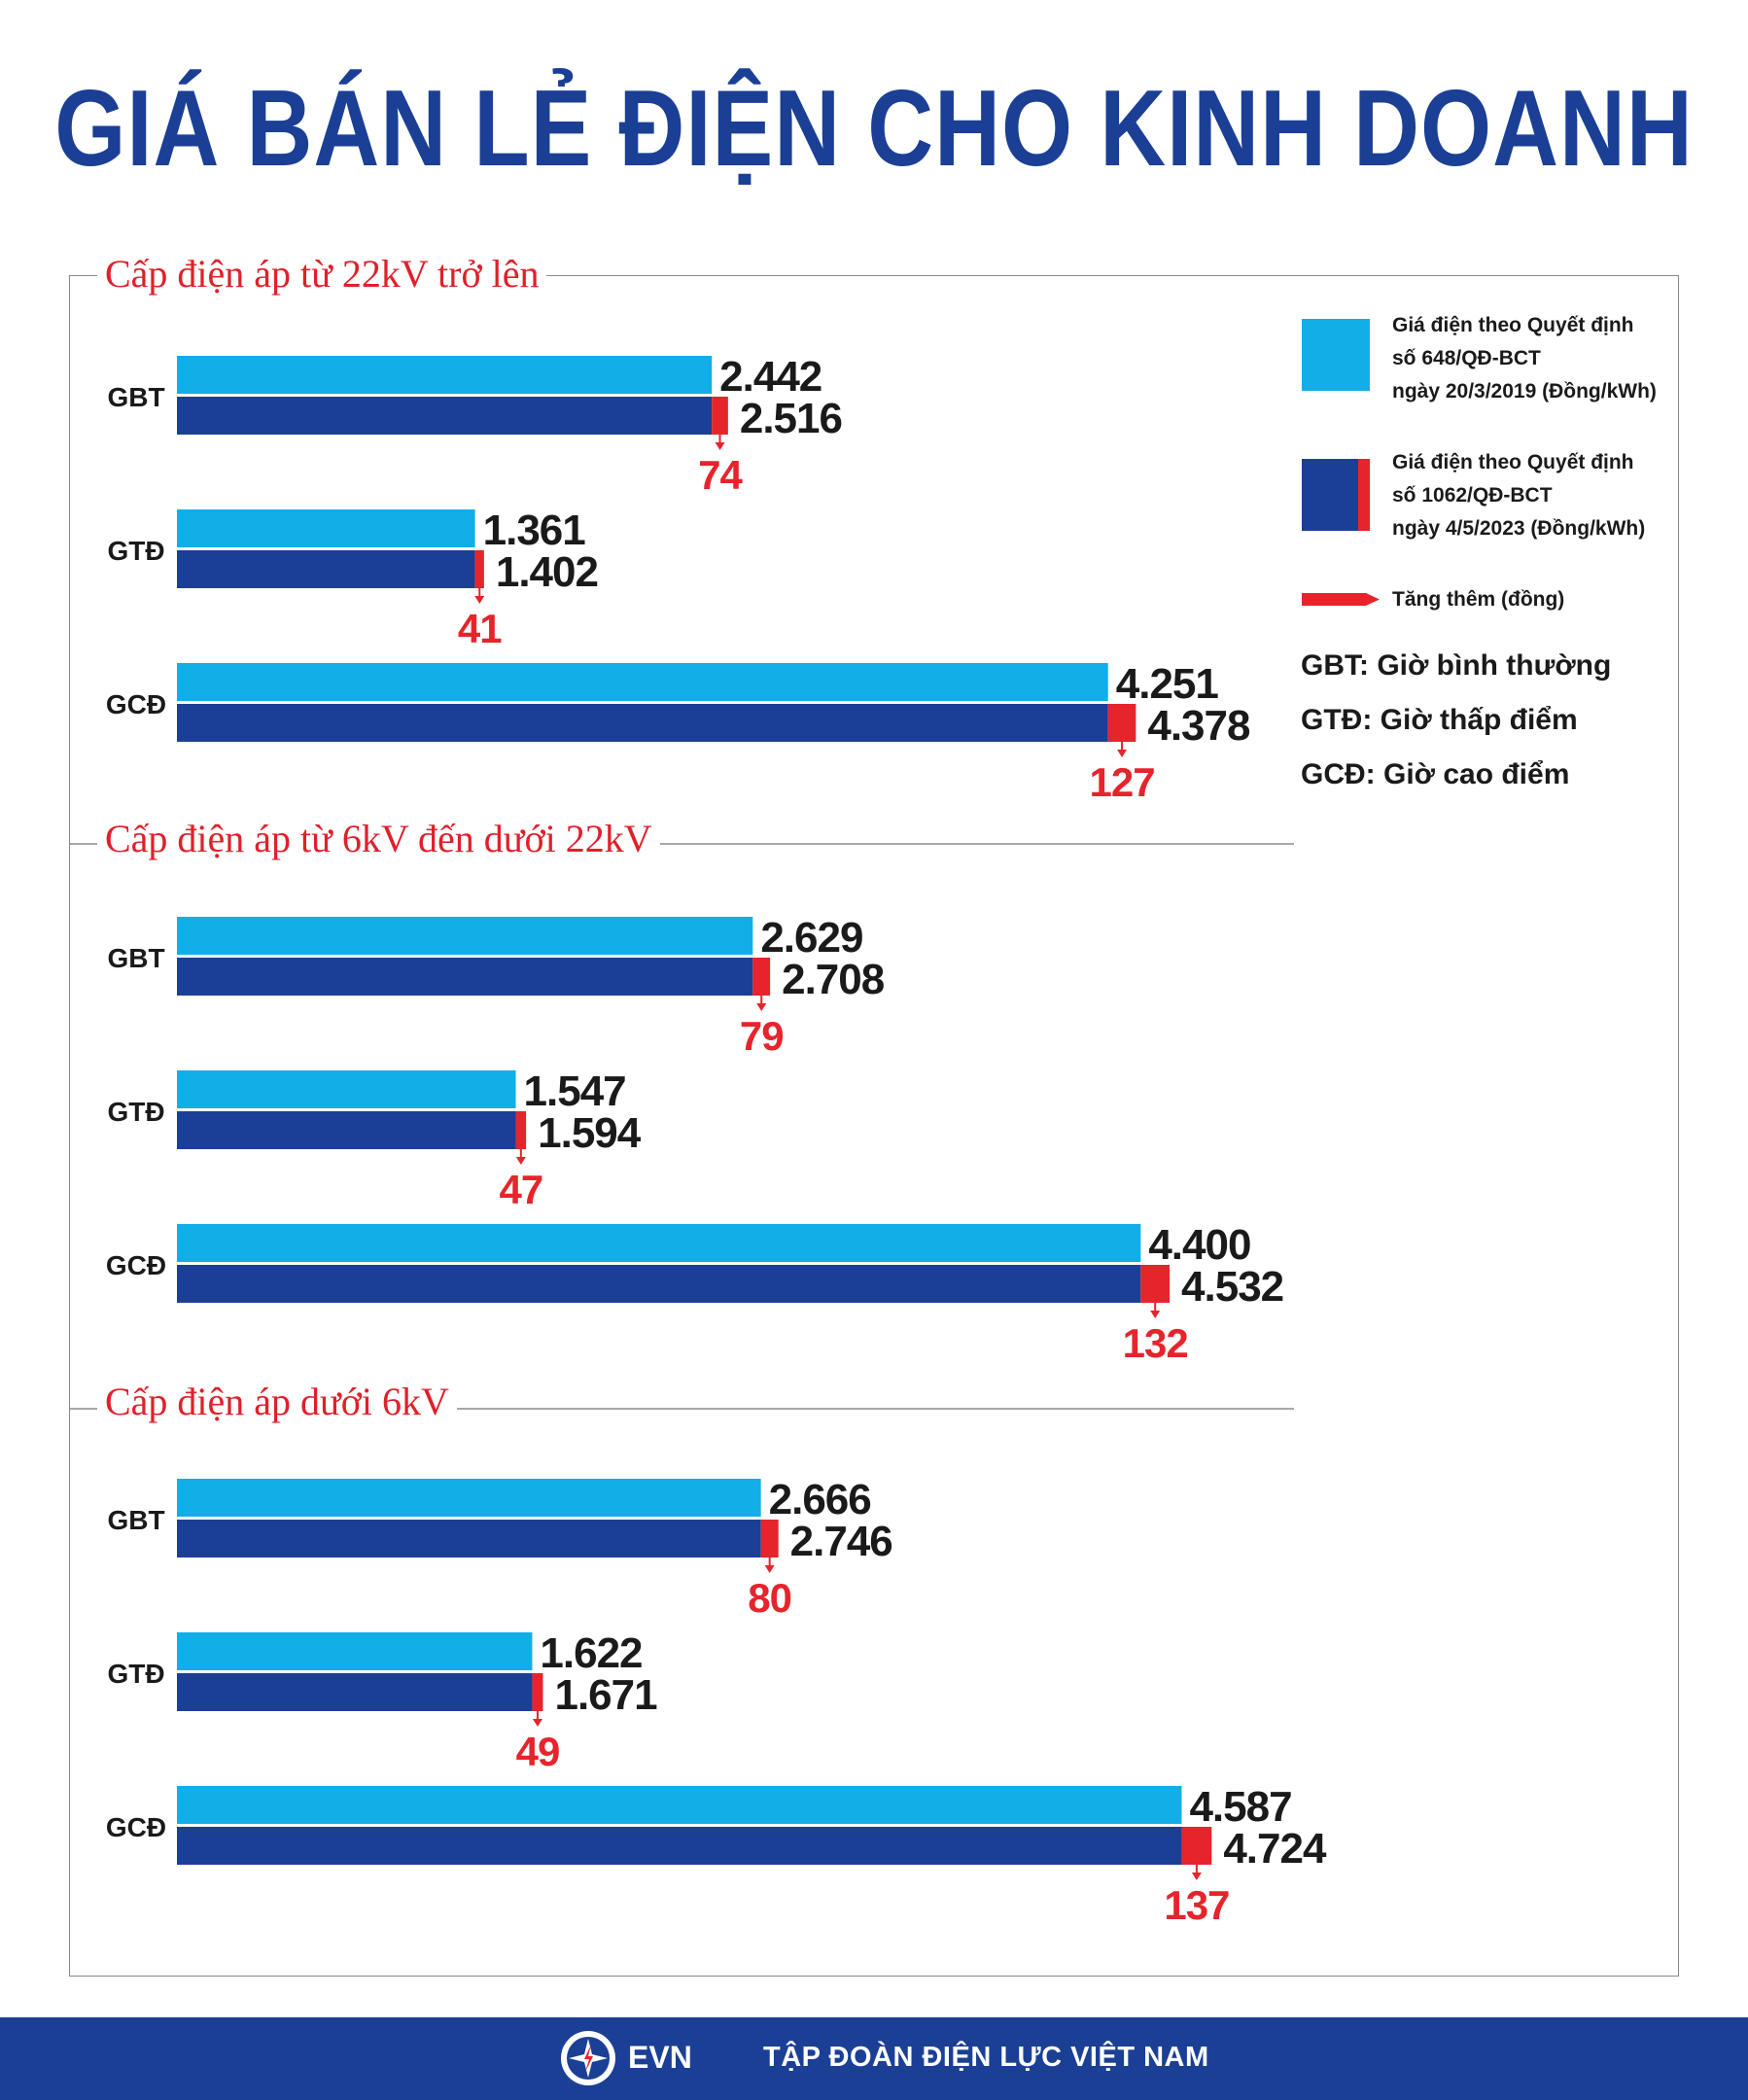  What do you see at coordinates (378, 838) in the screenshot?
I see `section-title-6-22kv: Cấp điện áp từ 6kV đến dưới 22kV` at bounding box center [378, 838].